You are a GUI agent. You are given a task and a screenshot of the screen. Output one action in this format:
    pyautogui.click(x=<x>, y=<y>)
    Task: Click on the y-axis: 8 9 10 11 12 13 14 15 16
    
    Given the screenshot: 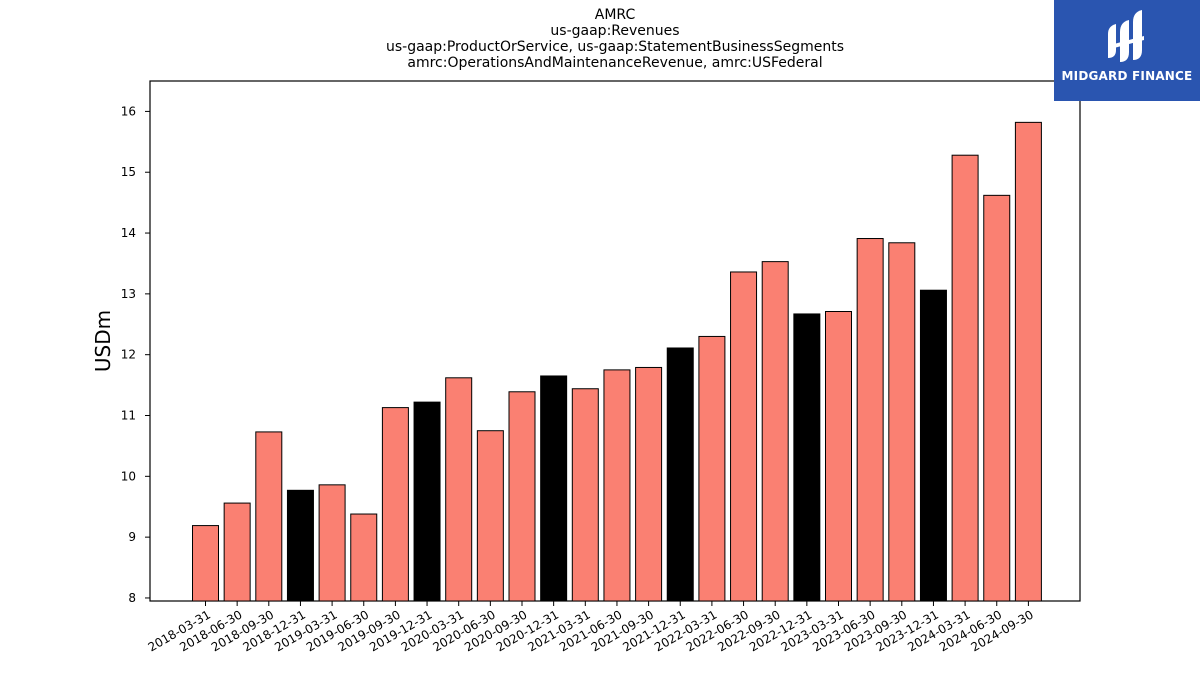 What is the action you would take?
    pyautogui.click(x=135, y=354)
    